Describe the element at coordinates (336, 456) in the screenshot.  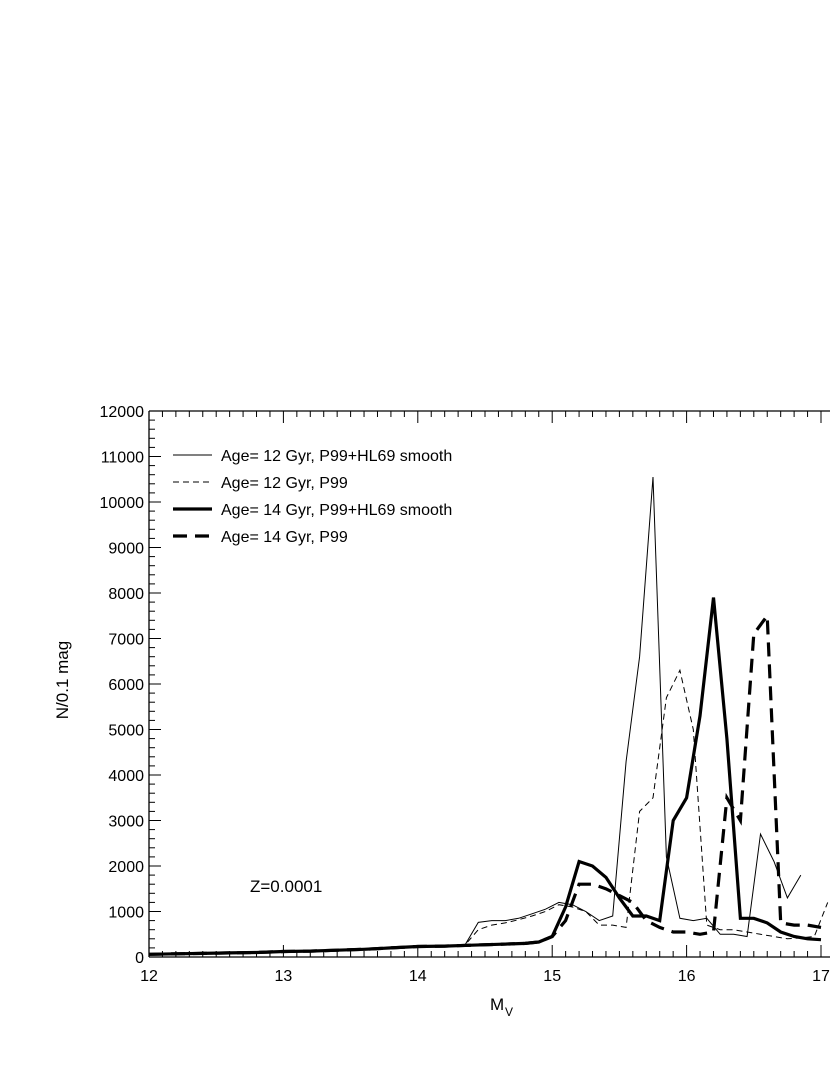
I see `legend-label-1: Age= 12 Gyr, P99+HL69 smooth` at that location.